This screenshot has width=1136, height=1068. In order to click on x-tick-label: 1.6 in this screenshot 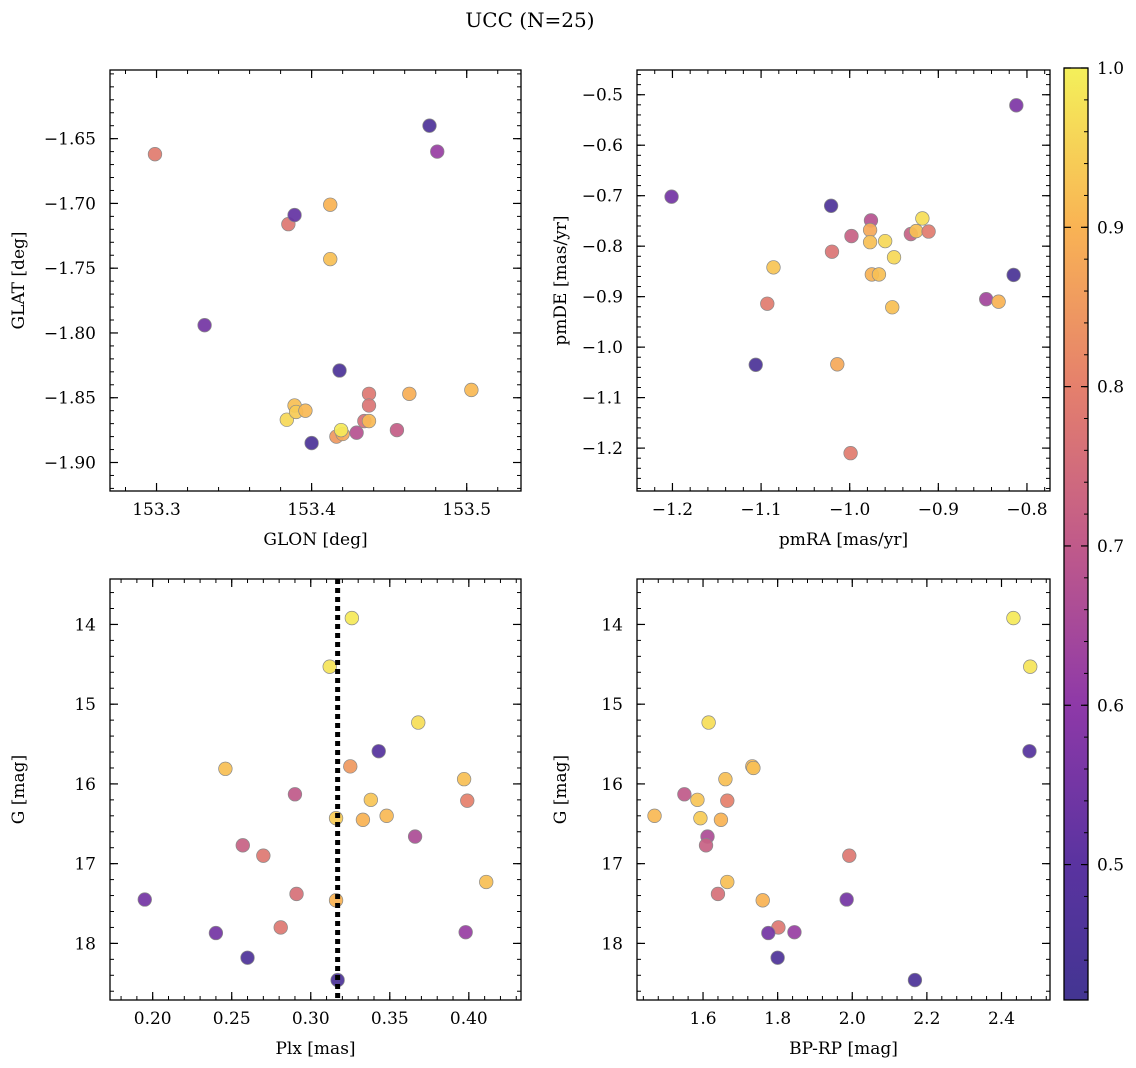, I will do `click(703, 1019)`.